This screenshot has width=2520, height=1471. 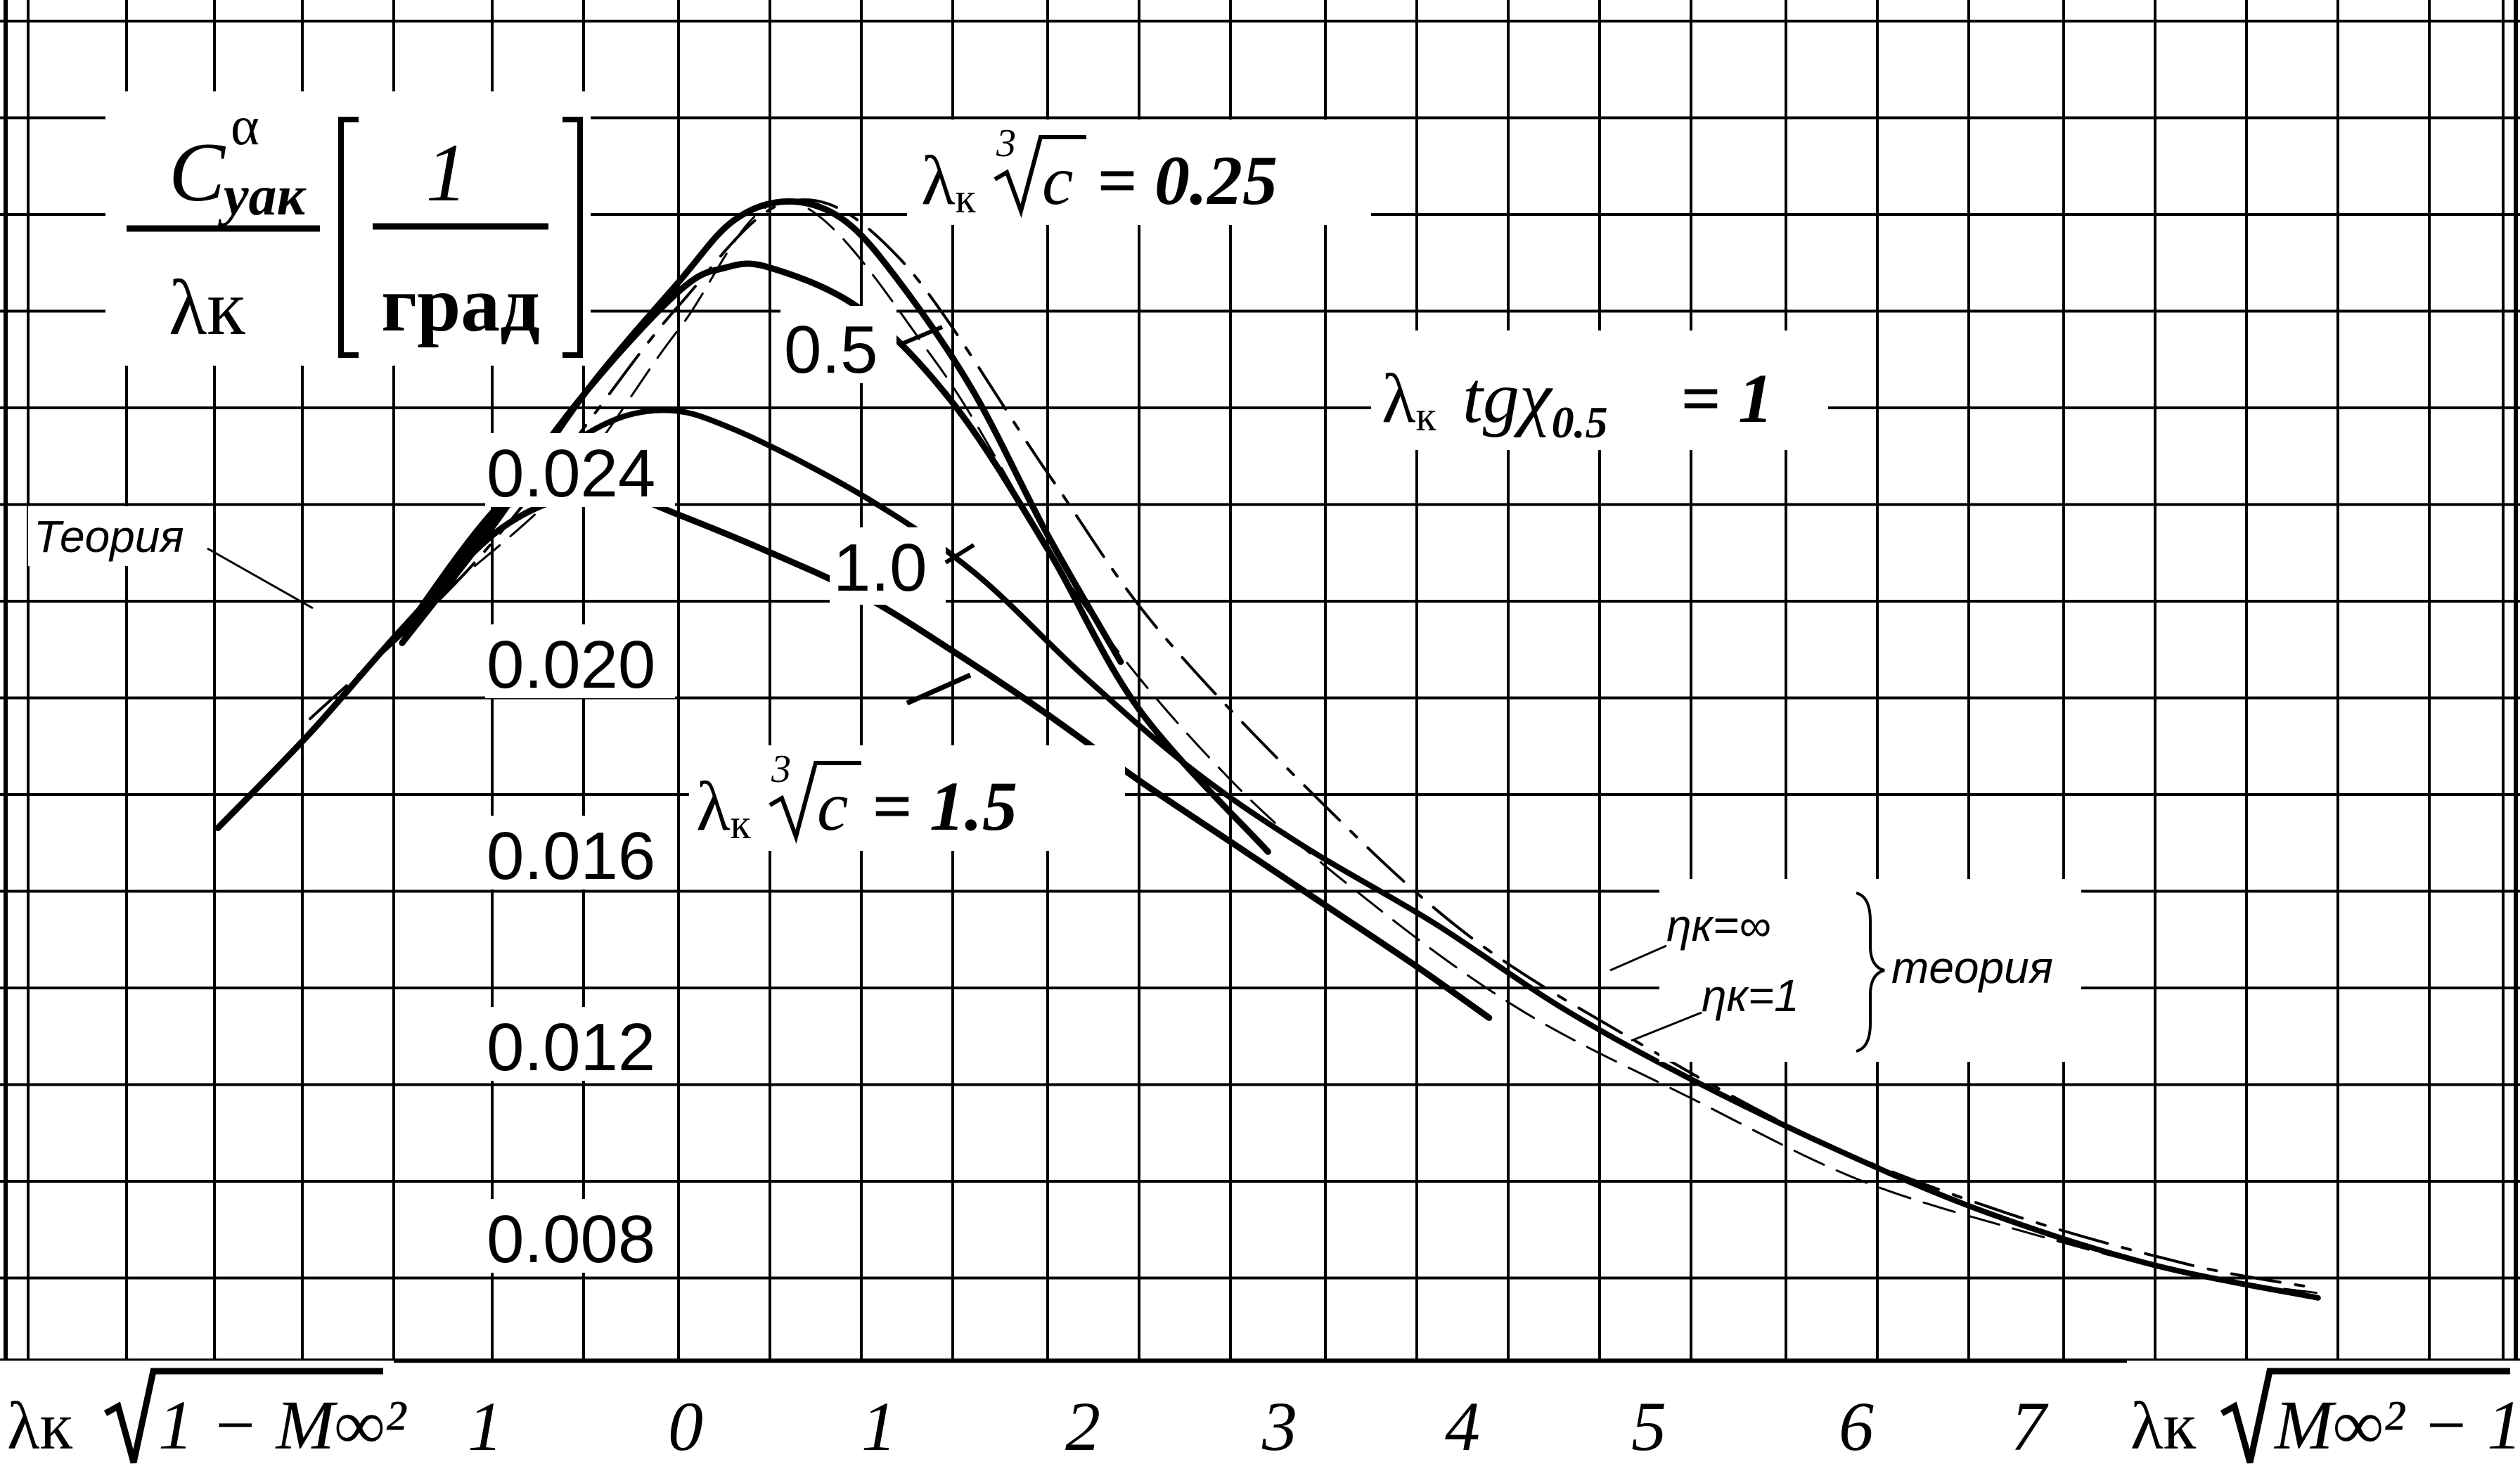 I want to click on x-label-left: λк 1 − M∞², so click(x=203, y=1416).